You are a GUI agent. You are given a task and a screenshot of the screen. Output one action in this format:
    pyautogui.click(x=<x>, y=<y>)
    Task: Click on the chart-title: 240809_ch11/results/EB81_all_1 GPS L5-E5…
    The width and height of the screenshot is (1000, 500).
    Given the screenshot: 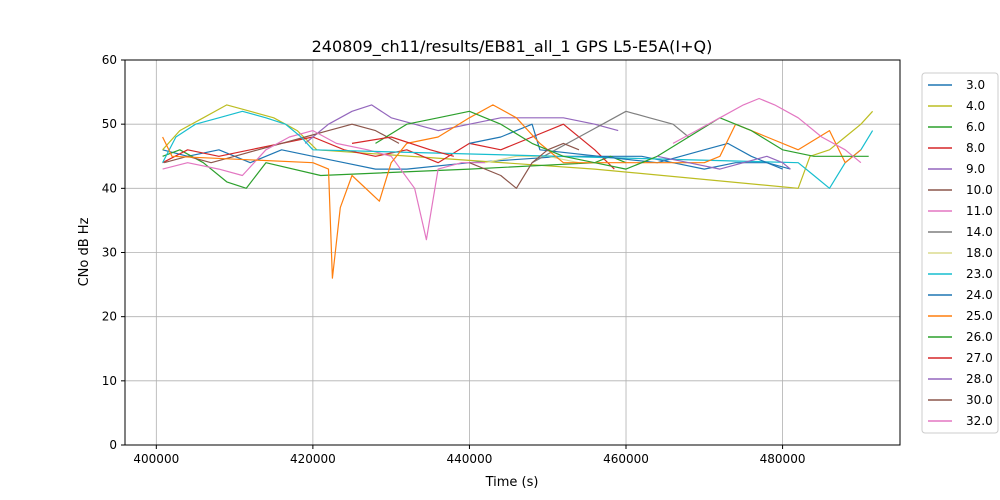 What is the action you would take?
    pyautogui.click(x=512, y=47)
    